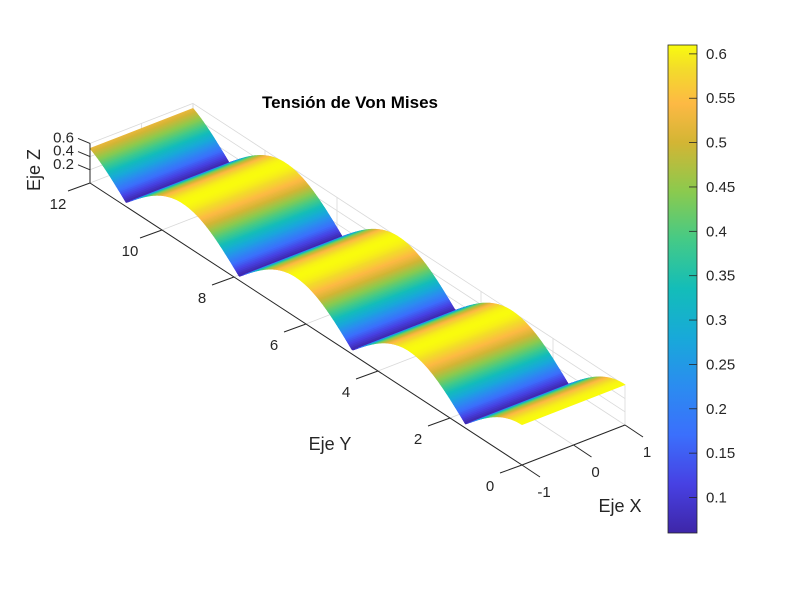 This screenshot has height=600, width=800. Describe the element at coordinates (720, 98) in the screenshot. I see `colorbar-tick-label: 0.55` at that location.